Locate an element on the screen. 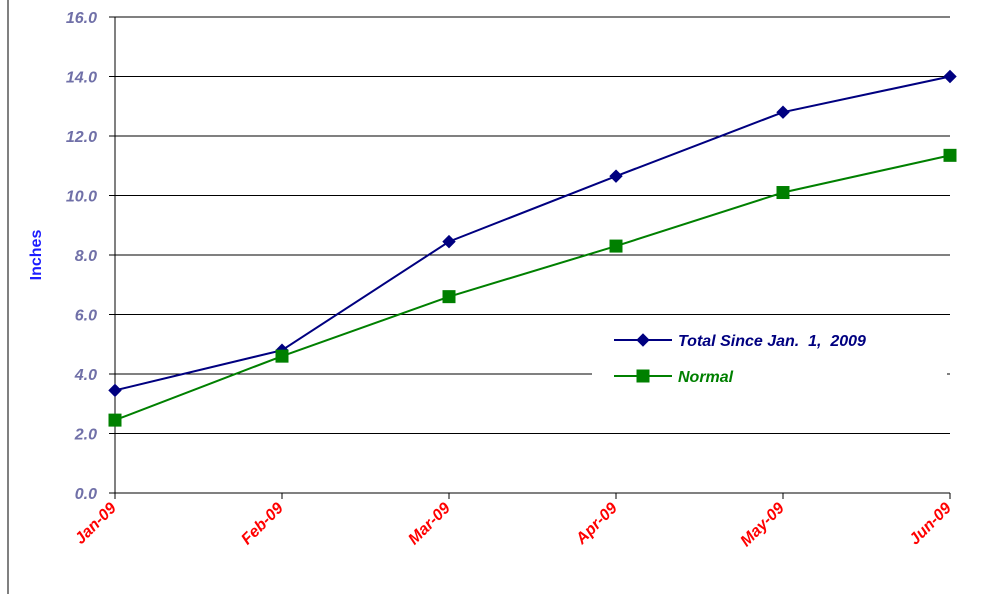 This screenshot has width=983, height=594. x-tick-label-4: May-09 is located at coordinates (762, 525).